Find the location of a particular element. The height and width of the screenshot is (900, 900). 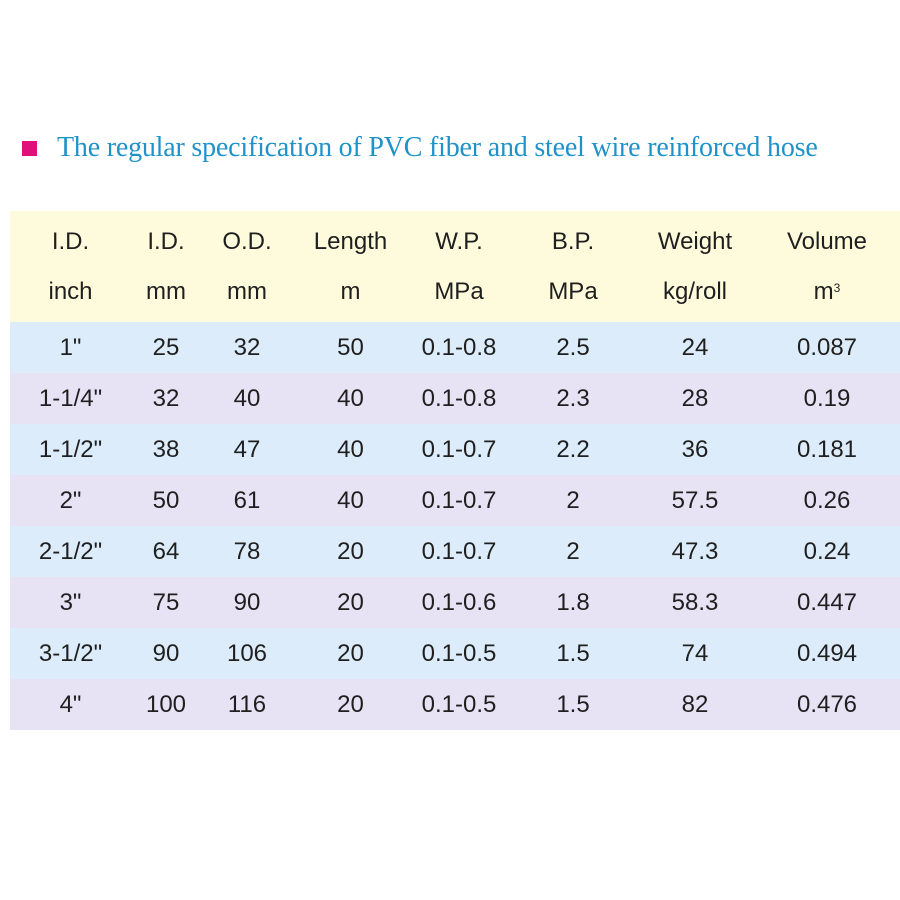

table-cell: 3" is located at coordinates (70, 602).